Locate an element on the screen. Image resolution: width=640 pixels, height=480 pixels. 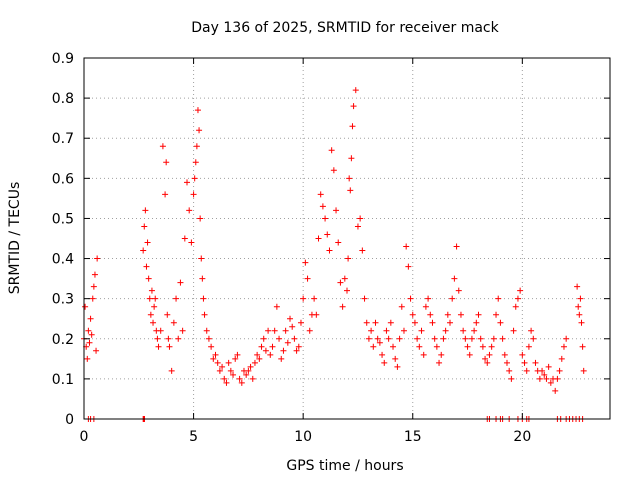
y-tick-label: 0 is located at coordinates (69, 420).